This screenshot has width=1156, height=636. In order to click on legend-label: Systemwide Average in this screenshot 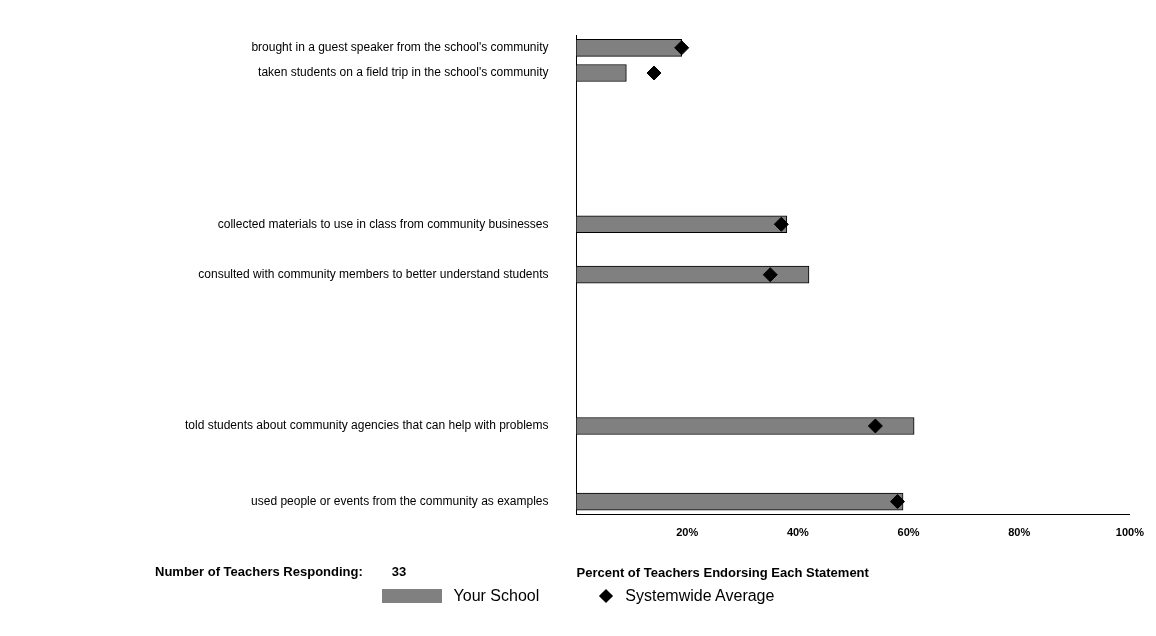, I will do `click(700, 596)`.